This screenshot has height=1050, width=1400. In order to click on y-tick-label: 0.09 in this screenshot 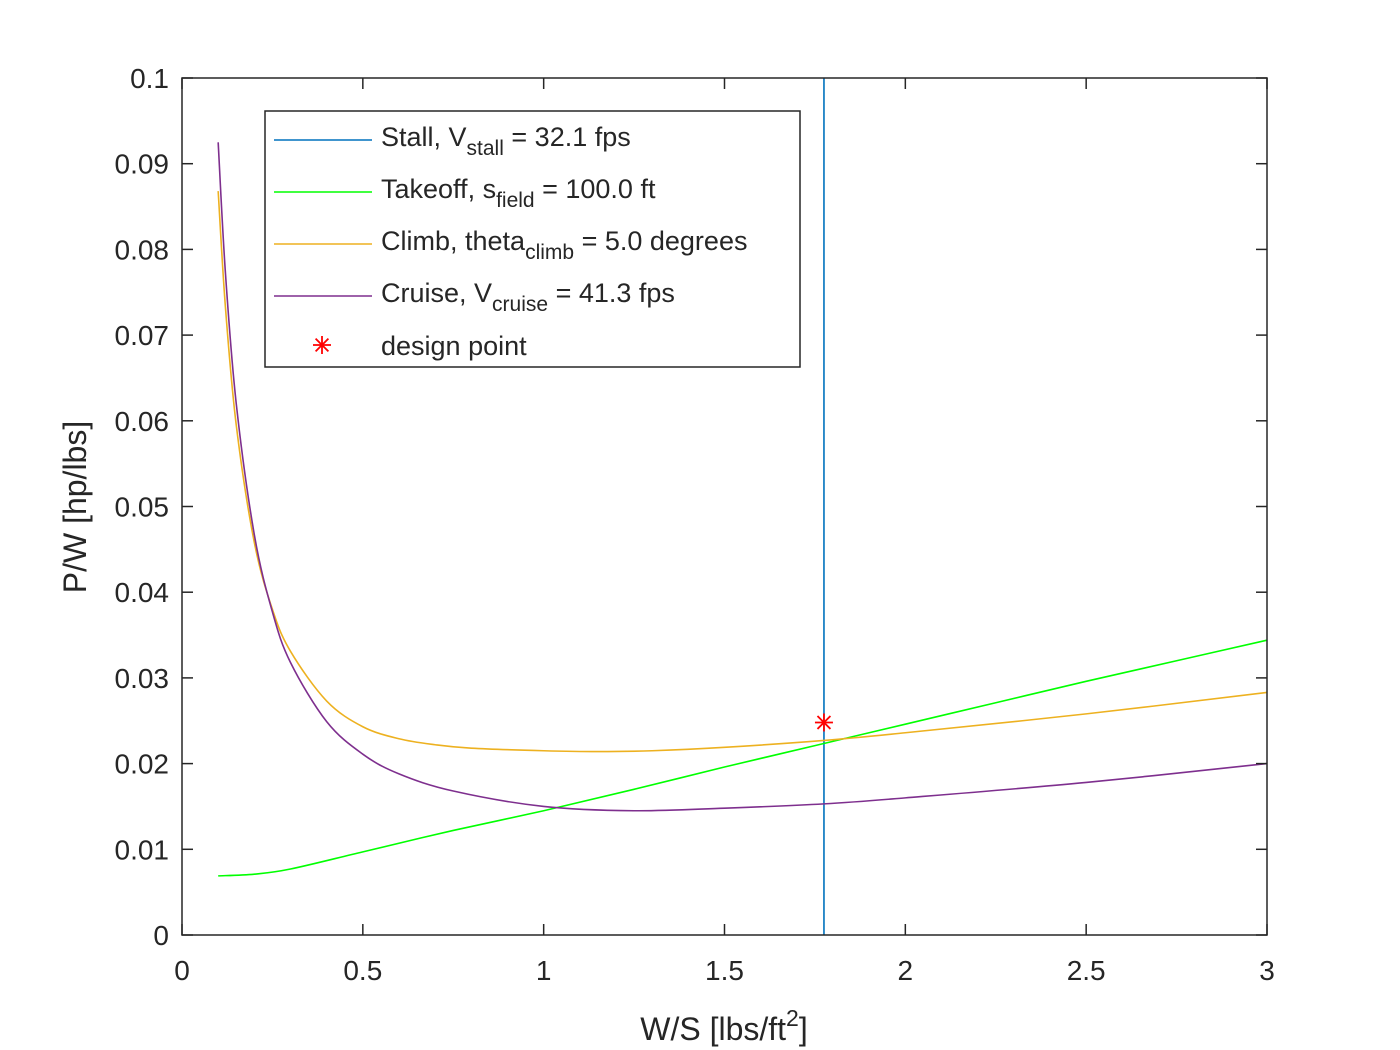, I will do `click(142, 164)`.